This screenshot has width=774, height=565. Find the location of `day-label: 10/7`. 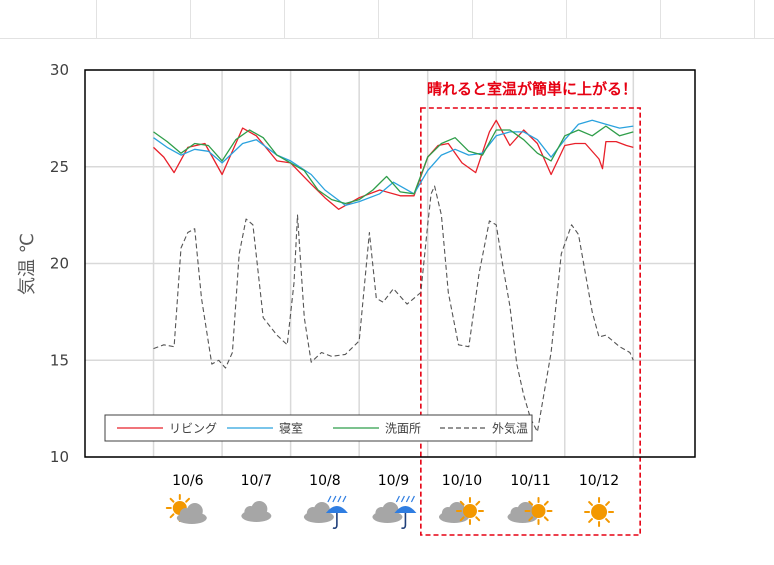

day-label: 10/7 is located at coordinates (256, 481).